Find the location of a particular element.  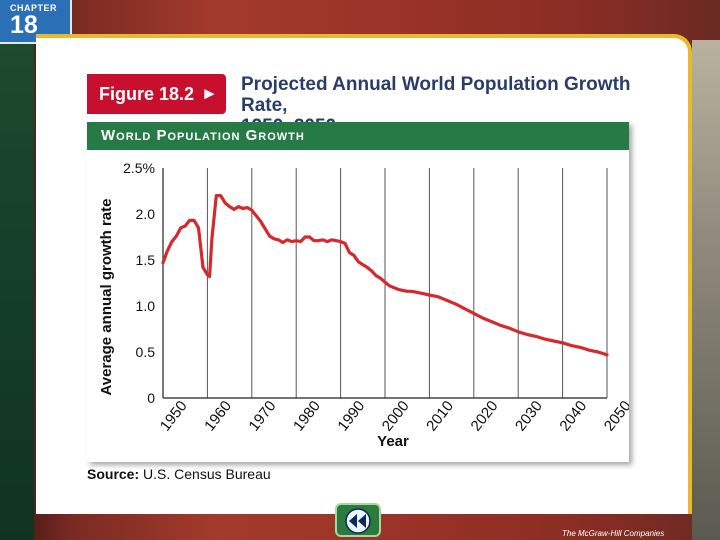

background-right-strip is located at coordinates (706, 290).